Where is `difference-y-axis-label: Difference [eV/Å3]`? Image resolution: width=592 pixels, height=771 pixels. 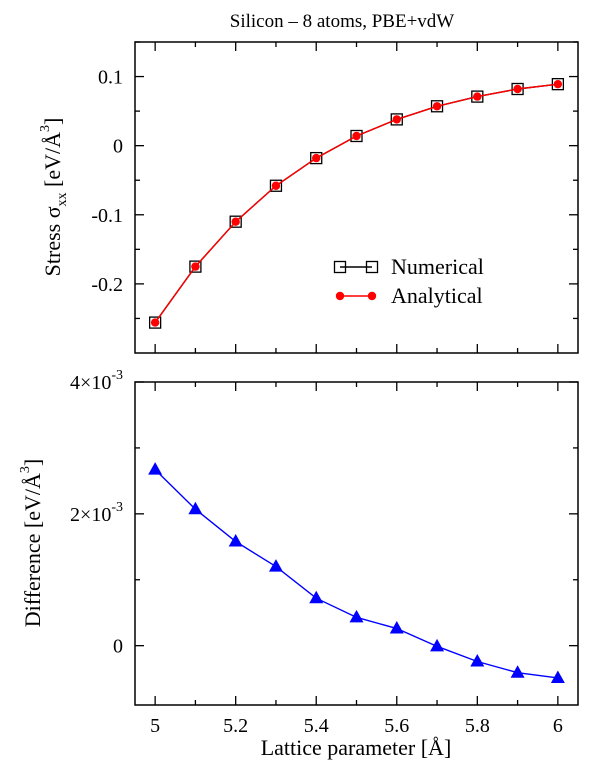 difference-y-axis-label: Difference [eV/Å3] is located at coordinates (31, 543).